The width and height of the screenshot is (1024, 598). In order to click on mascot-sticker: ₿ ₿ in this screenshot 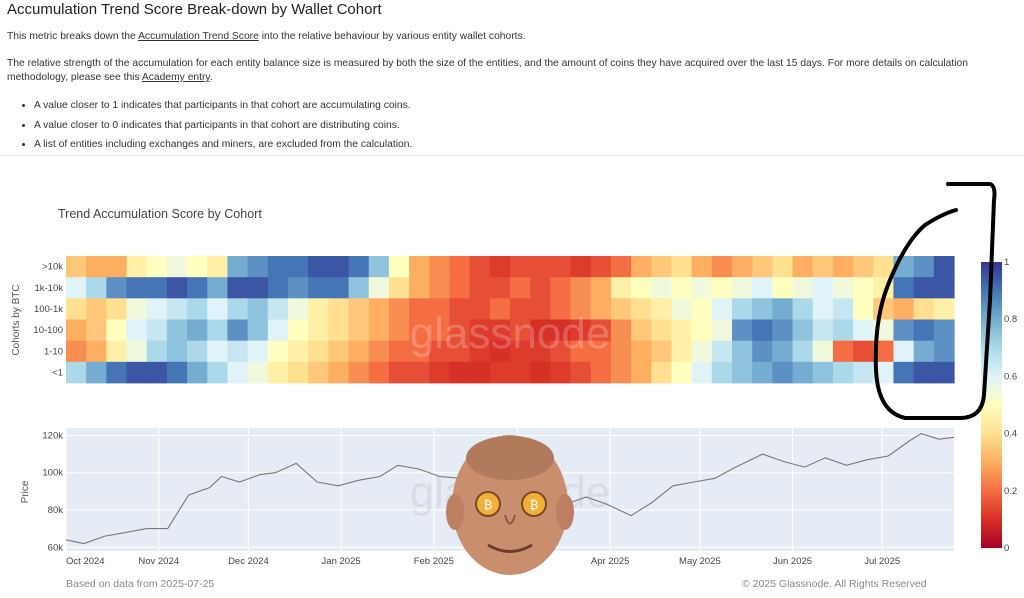, I will do `click(510, 505)`.